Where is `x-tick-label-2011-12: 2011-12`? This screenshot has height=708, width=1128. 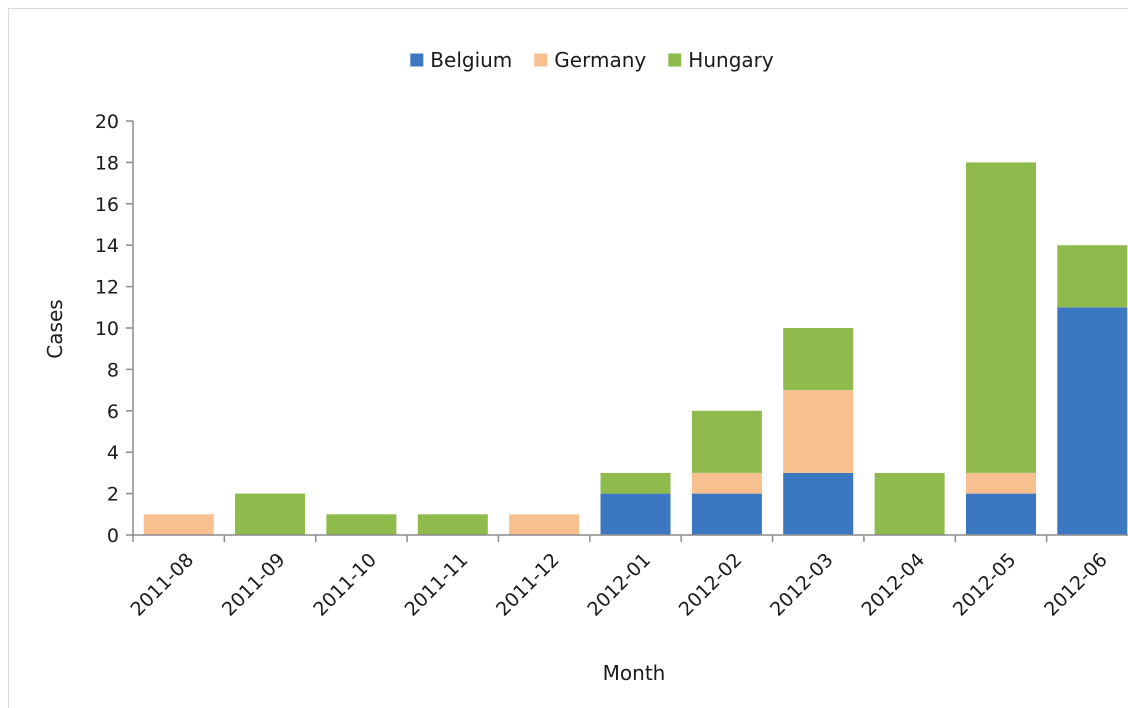
x-tick-label-2011-12: 2011-12 is located at coordinates (528, 585).